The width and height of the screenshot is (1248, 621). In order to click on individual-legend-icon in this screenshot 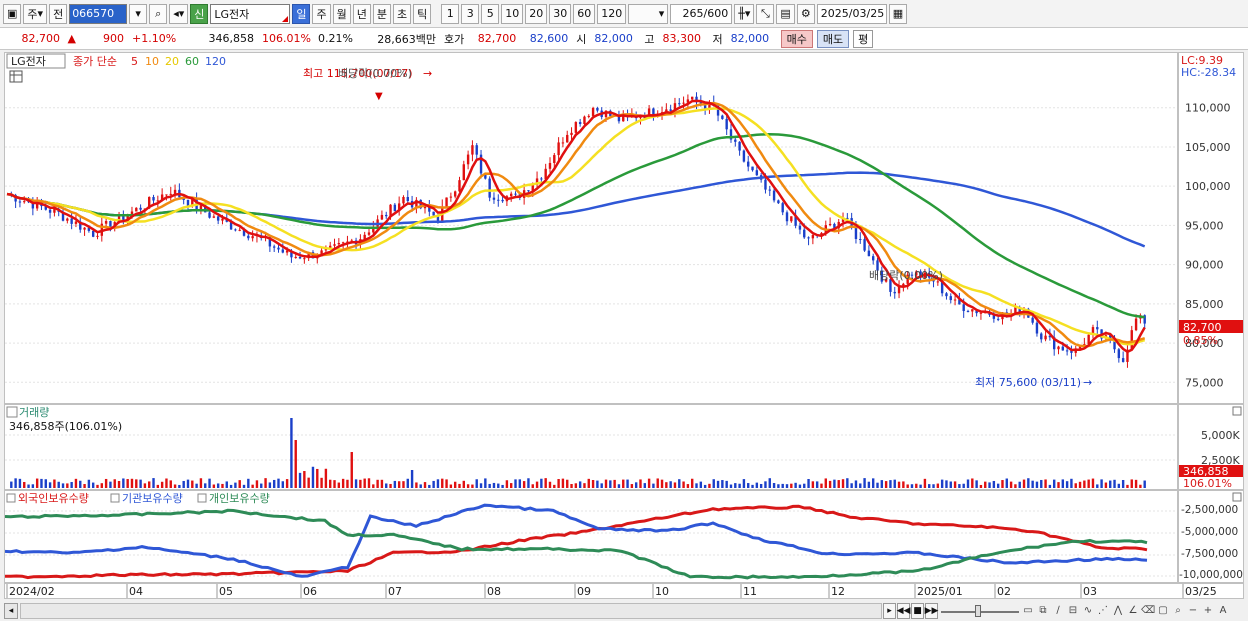, I will do `click(202, 498)`.